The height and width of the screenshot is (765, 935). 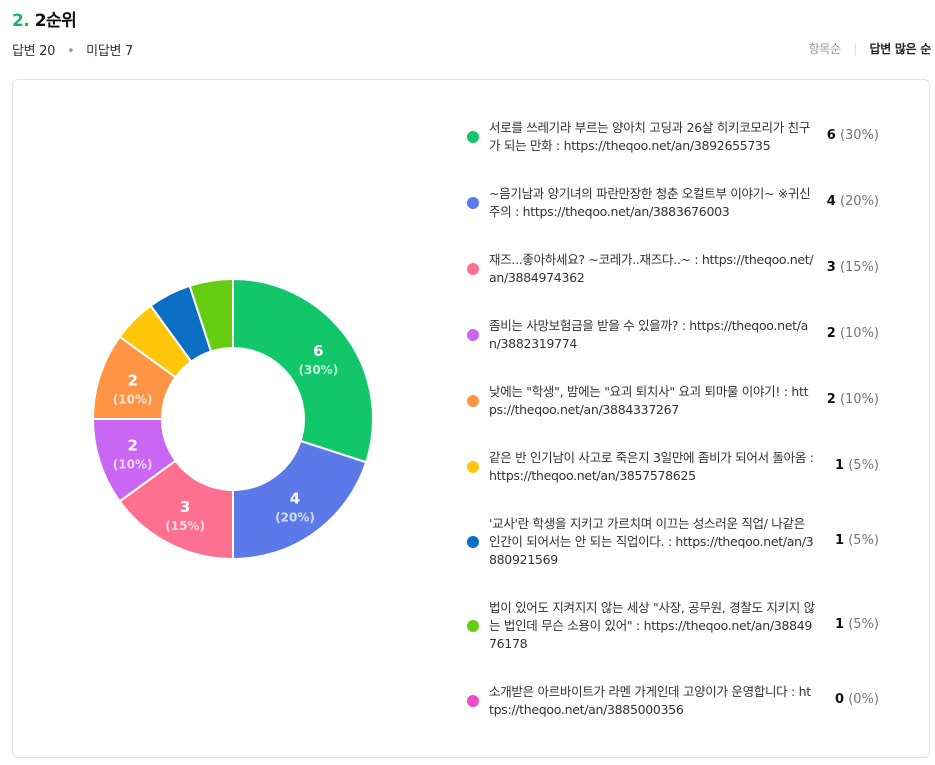 What do you see at coordinates (55, 21) in the screenshot?
I see `question-text: 2순위` at bounding box center [55, 21].